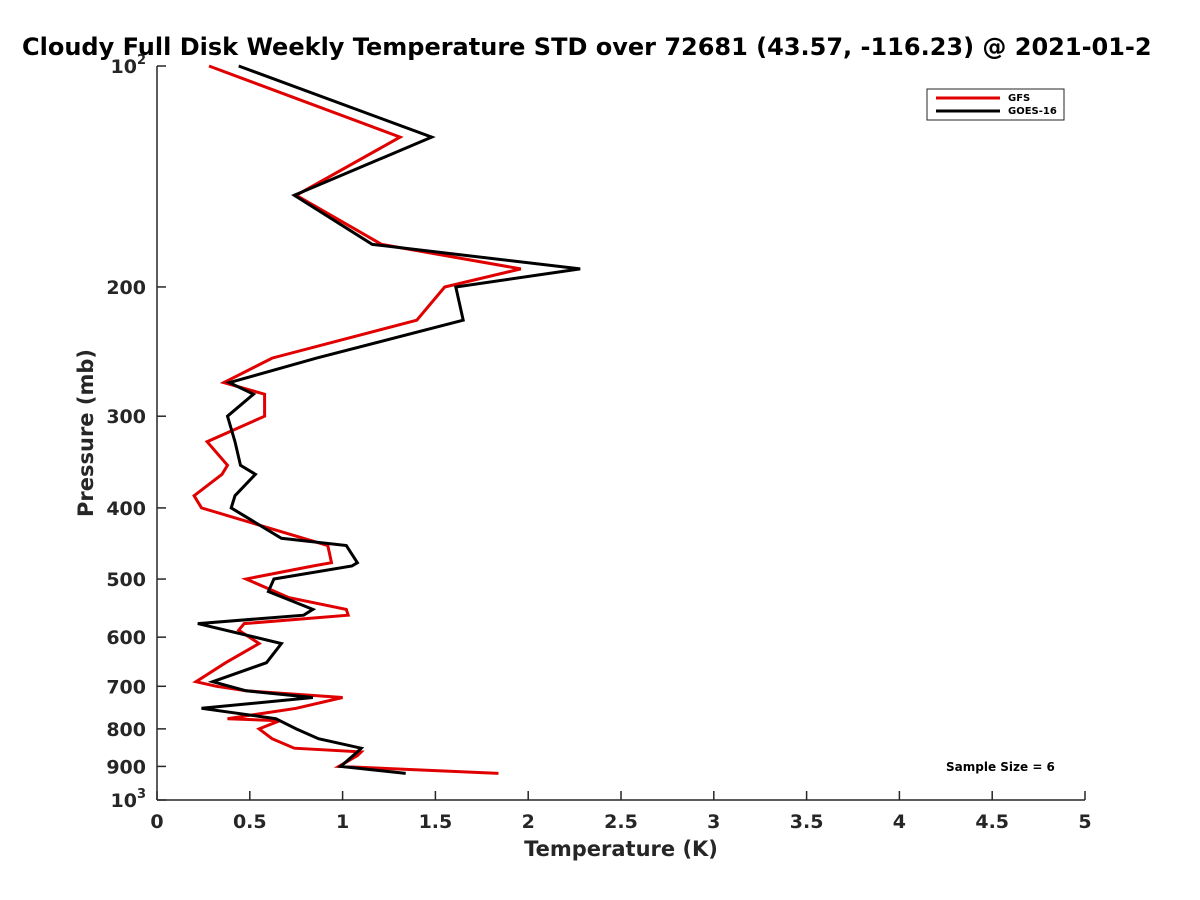 The image size is (1200, 900). I want to click on legend: GFS GOES-16, so click(995, 104).